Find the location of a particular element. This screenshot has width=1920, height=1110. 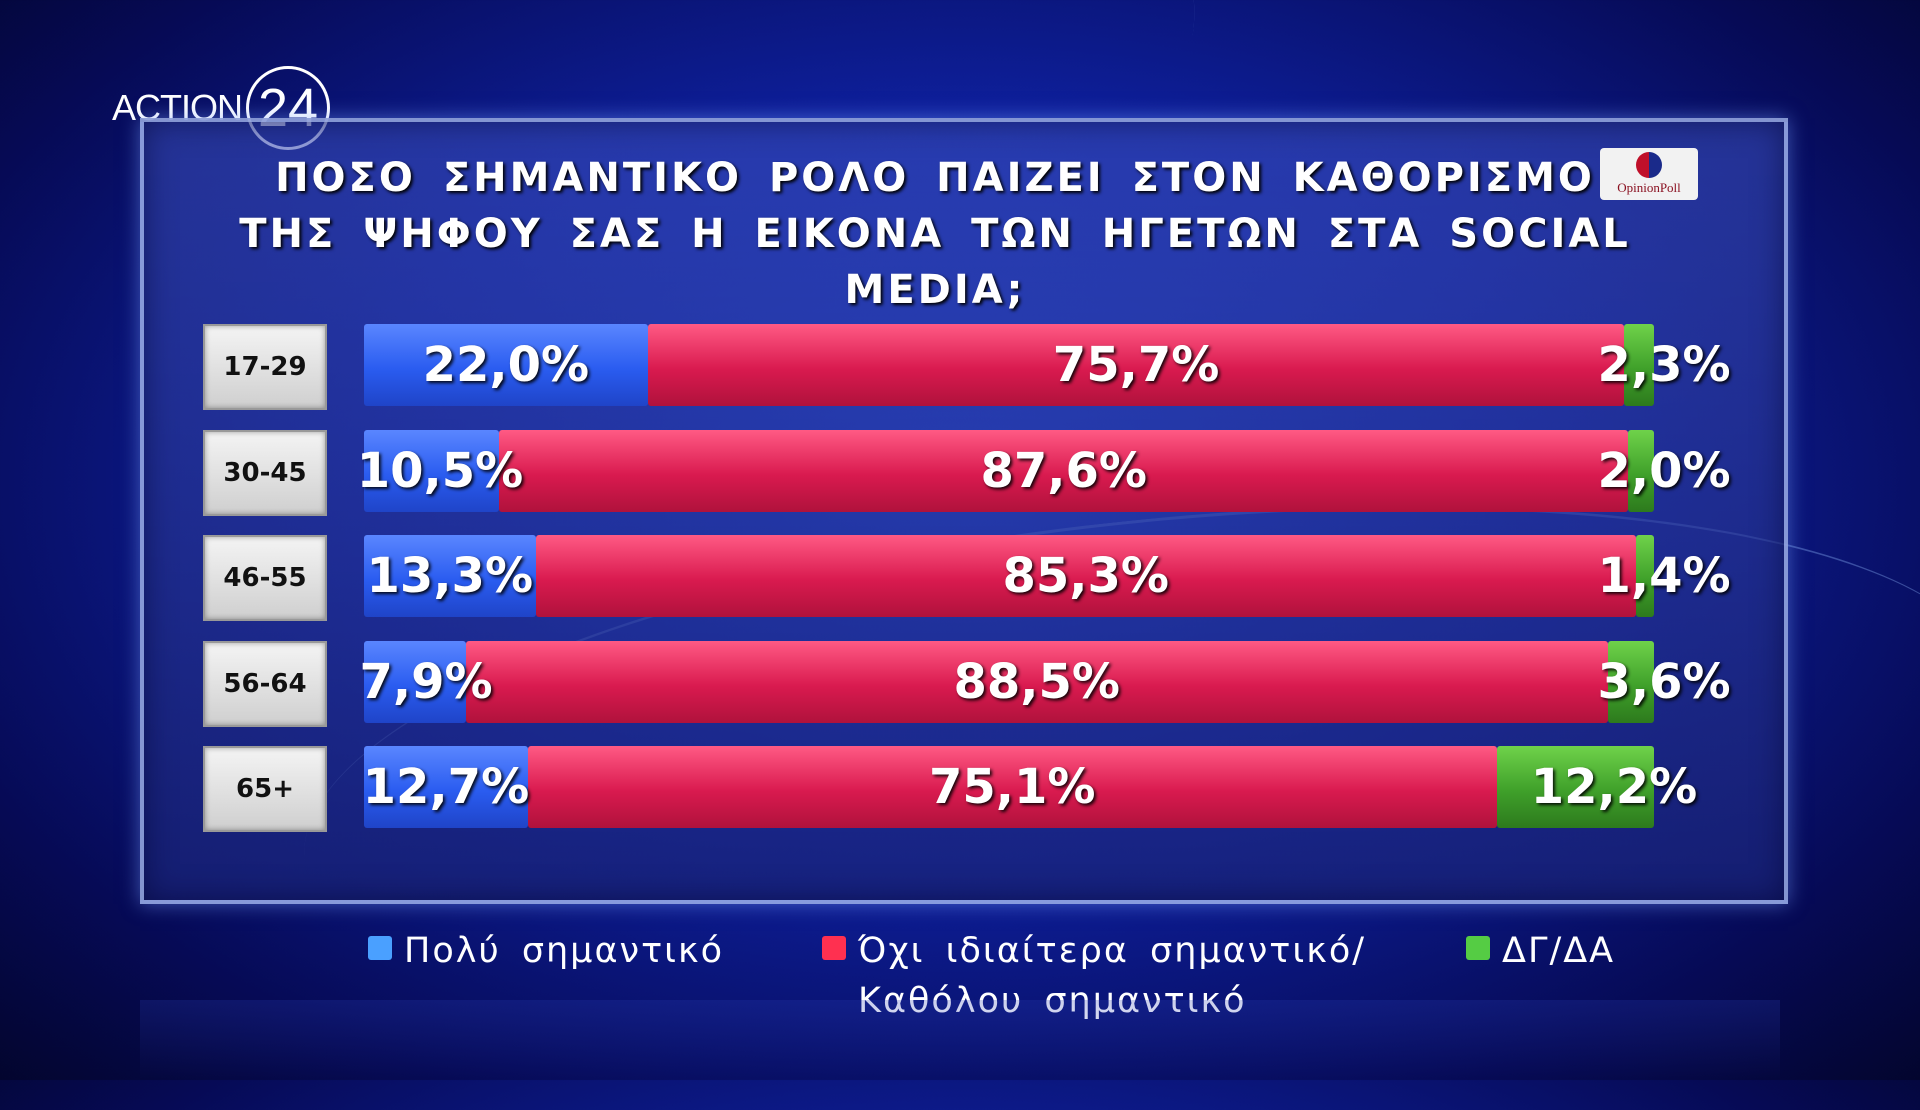

legend-label-line: Όχι ιδιαίτερα σημαντικό/ is located at coordinates (1112, 951).